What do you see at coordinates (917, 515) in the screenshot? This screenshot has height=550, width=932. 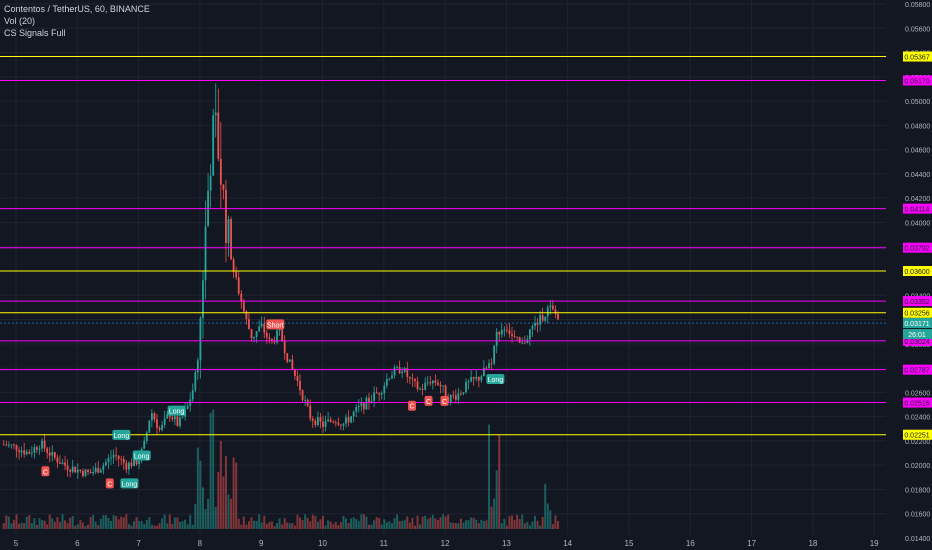 I see `price-tick-label: 0.01600` at bounding box center [917, 515].